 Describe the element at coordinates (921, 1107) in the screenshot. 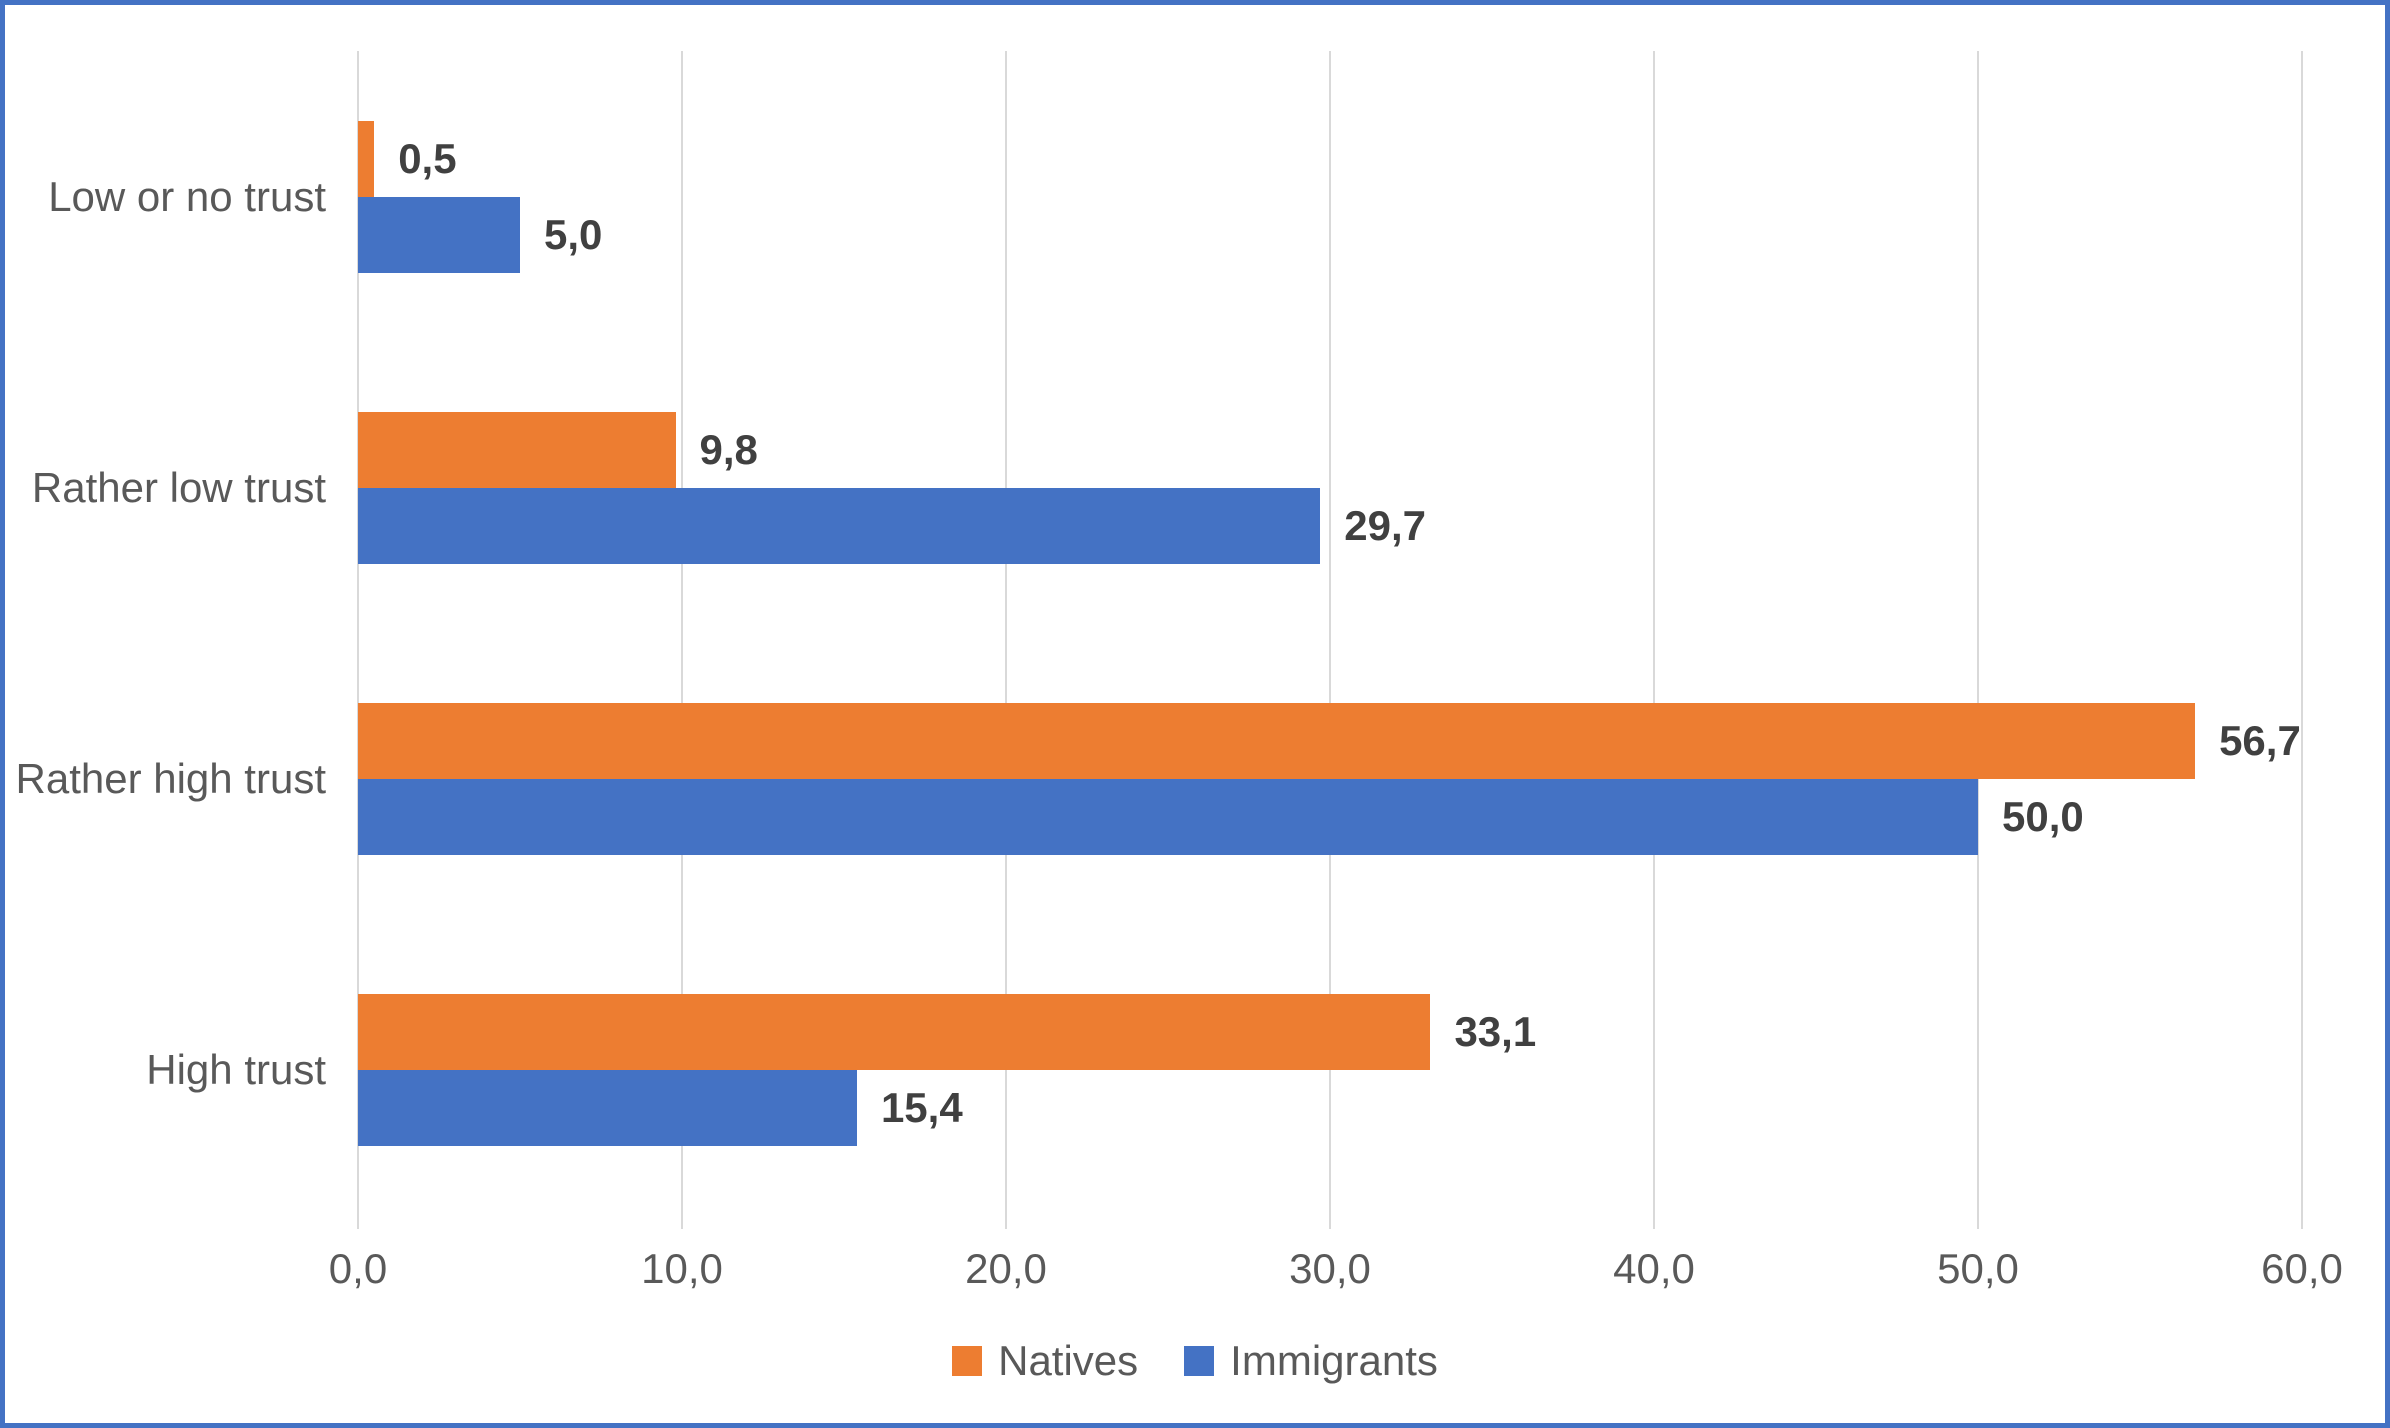

I see `bar-value-label: 15,4` at that location.